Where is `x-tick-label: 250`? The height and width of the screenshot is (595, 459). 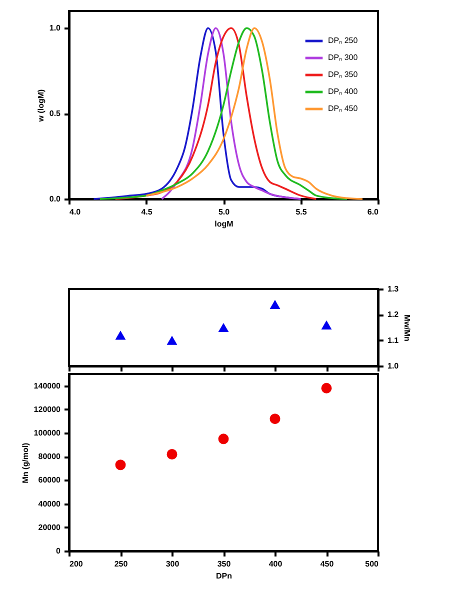 x-tick-label: 250 is located at coordinates (121, 564).